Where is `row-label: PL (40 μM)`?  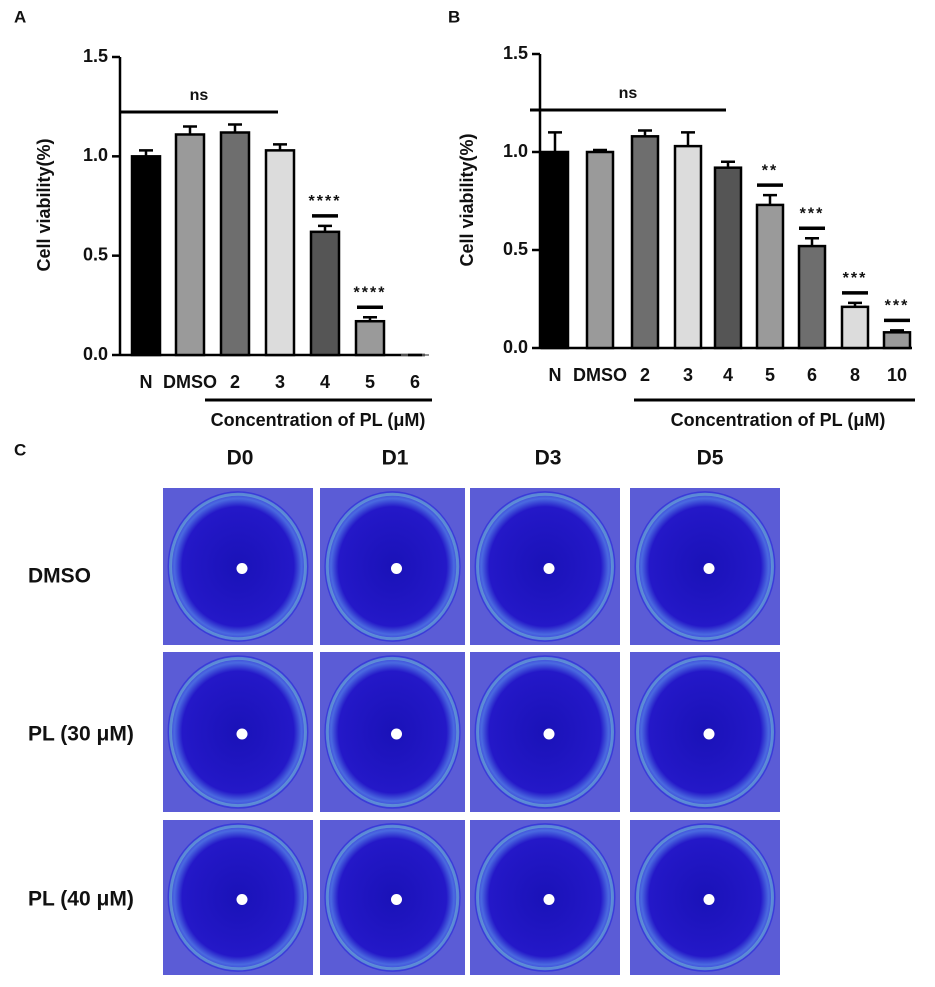
row-label: PL (40 μM) is located at coordinates (81, 899).